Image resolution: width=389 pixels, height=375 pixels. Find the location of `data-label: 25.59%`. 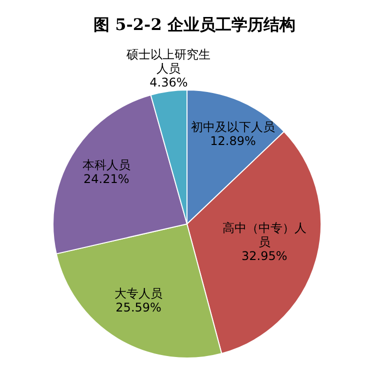

data-label: 25.59% is located at coordinates (139, 307).